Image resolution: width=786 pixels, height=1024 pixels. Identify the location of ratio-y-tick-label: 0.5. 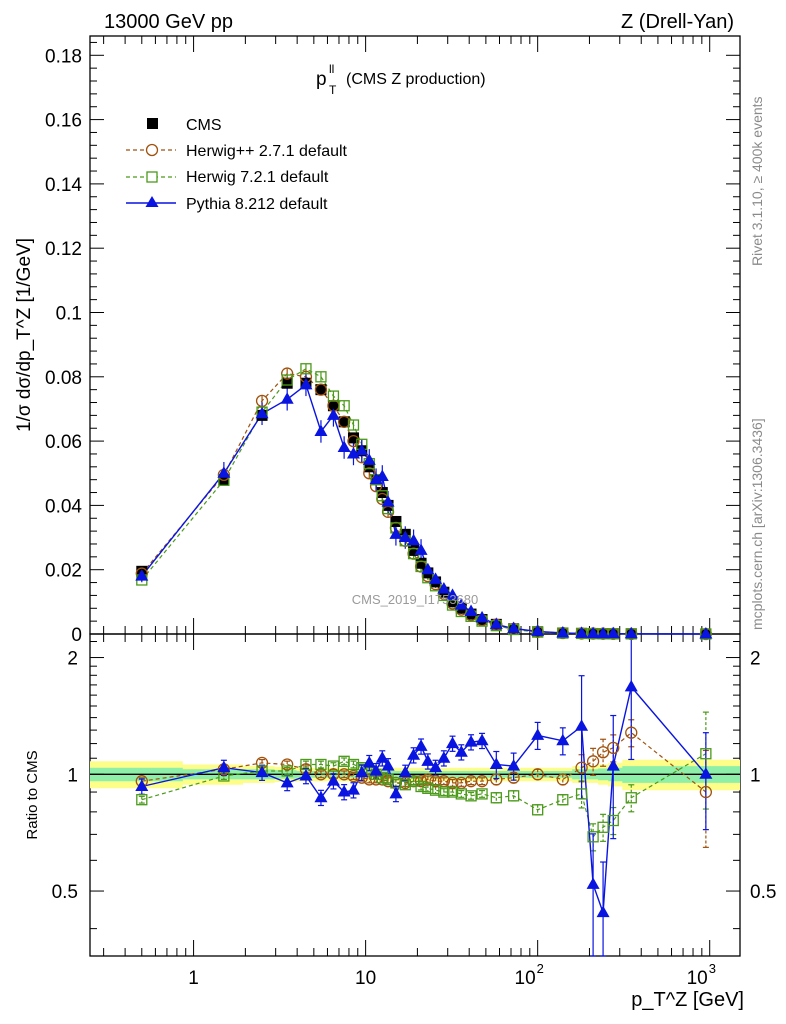
(65, 892).